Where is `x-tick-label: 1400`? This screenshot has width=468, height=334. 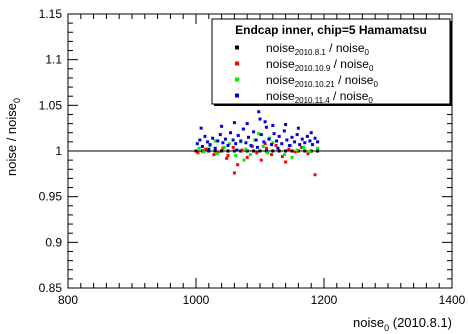 x-tick-label: 1400 is located at coordinates (452, 300).